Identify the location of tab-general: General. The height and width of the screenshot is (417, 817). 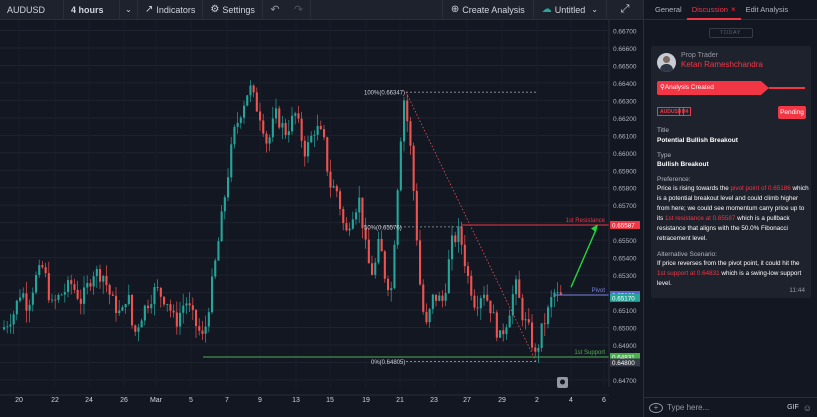
(668, 10).